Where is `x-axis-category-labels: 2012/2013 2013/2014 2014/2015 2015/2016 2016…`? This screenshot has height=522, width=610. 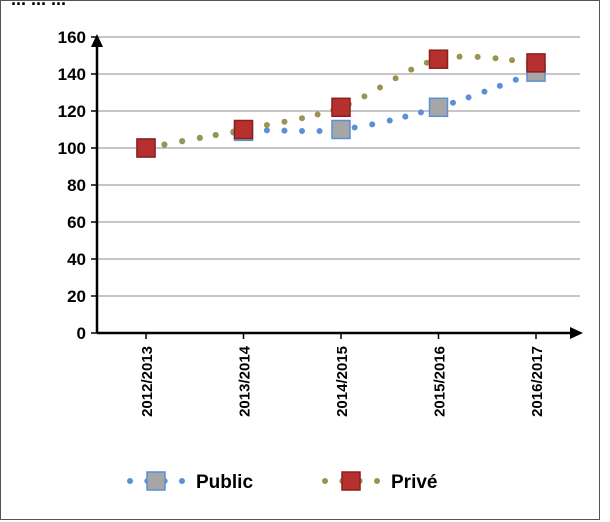
x-axis-category-labels: 2012/2013 2013/2014 2014/2015 2015/2016 2016… is located at coordinates (342, 381).